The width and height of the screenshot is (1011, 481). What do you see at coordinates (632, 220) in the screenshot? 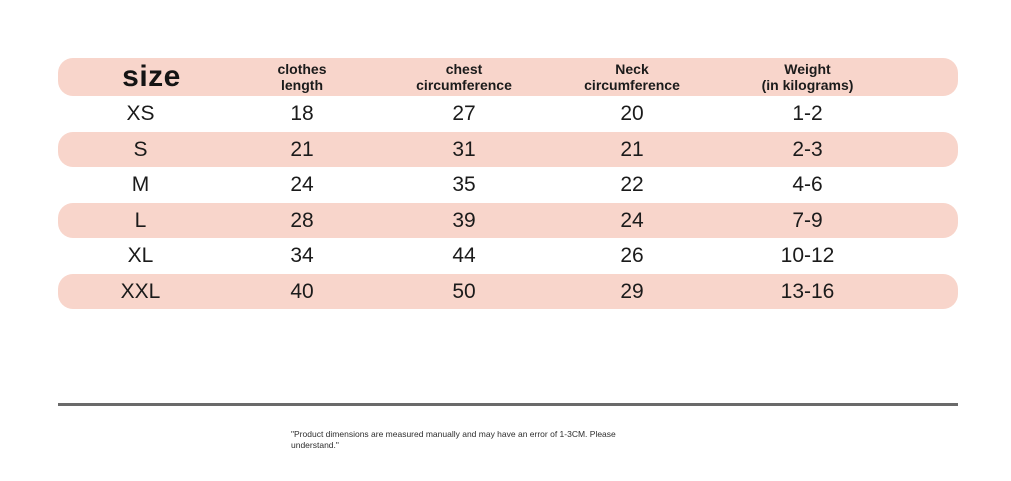
I see `neck-circumference-value: 24` at bounding box center [632, 220].